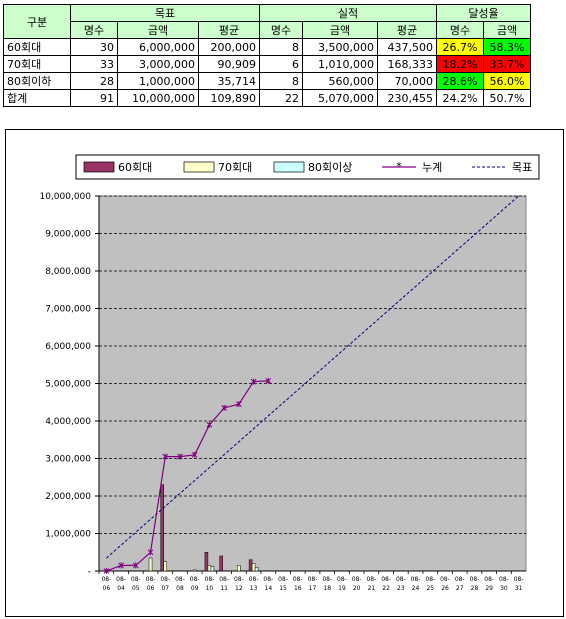 The width and height of the screenshot is (566, 619). I want to click on x-tick-label: 08-07, so click(165, 584).